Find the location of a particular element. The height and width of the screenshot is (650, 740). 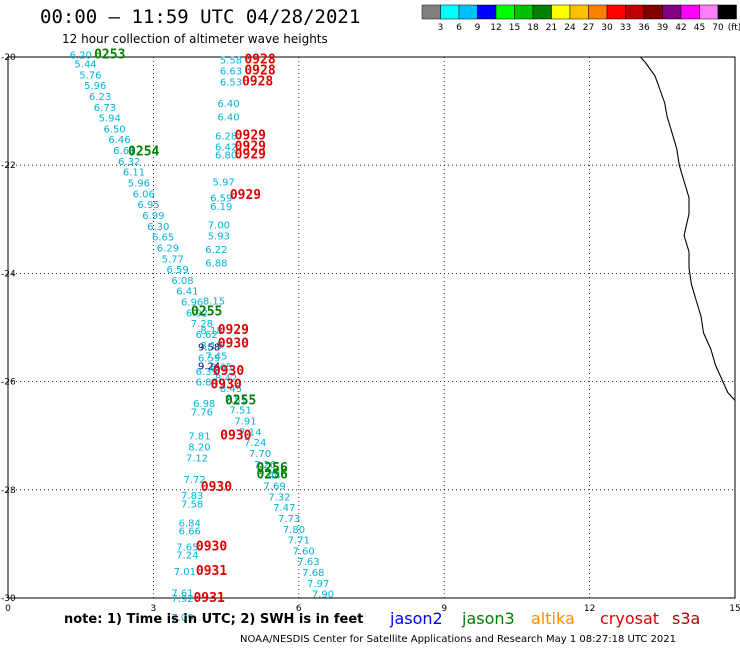

wave-height-value: 8.42 is located at coordinates (226, 378).